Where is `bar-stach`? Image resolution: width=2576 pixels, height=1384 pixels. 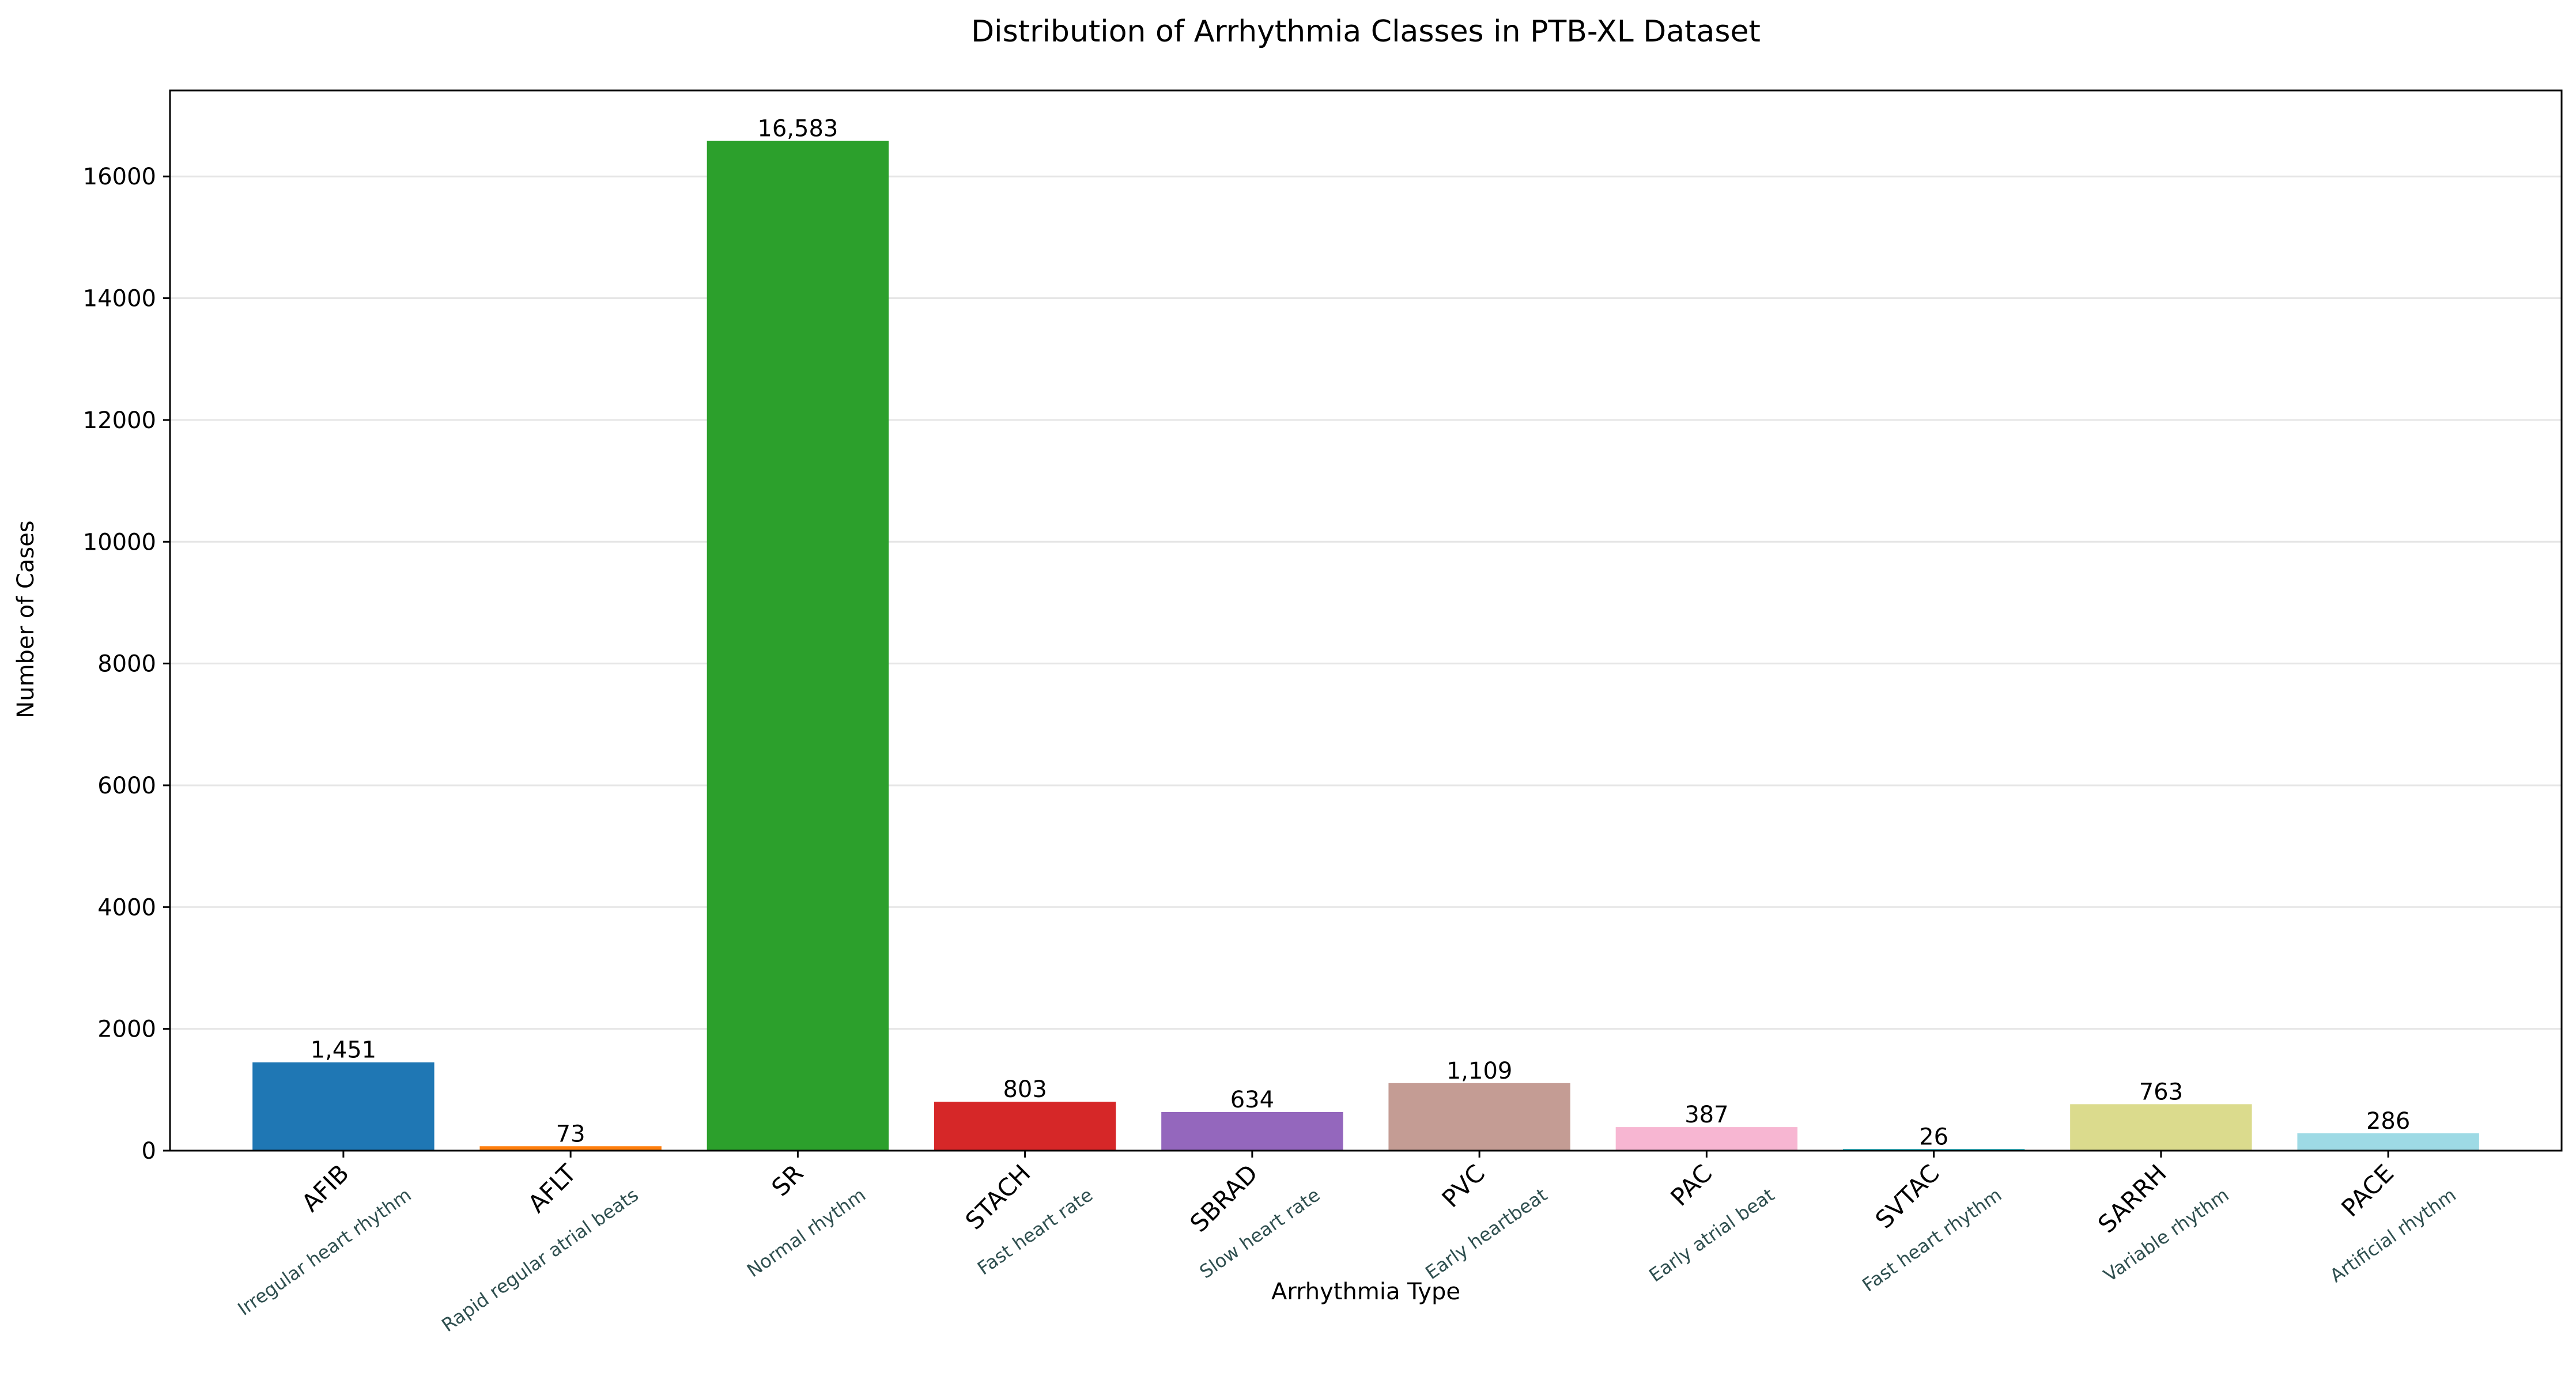 bar-stach is located at coordinates (1025, 1126).